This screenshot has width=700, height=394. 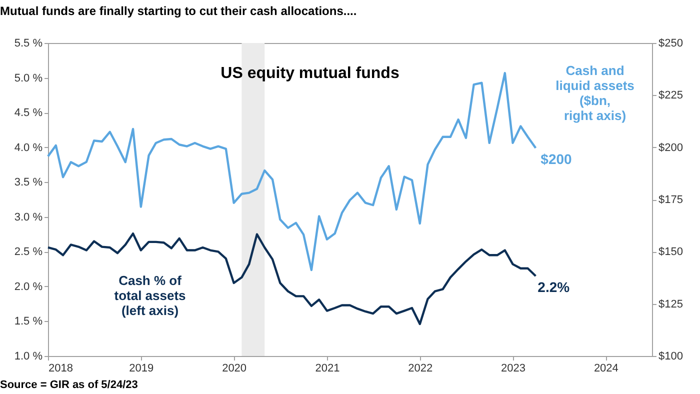 What do you see at coordinates (554, 287) in the screenshot?
I see `data-label: 2.2%` at bounding box center [554, 287].